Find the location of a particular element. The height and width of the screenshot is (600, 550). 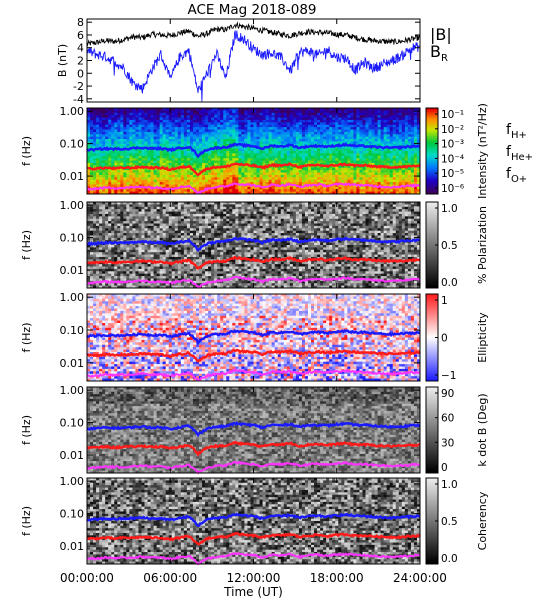

y-axis-label: f (Hz) is located at coordinates (26, 151).